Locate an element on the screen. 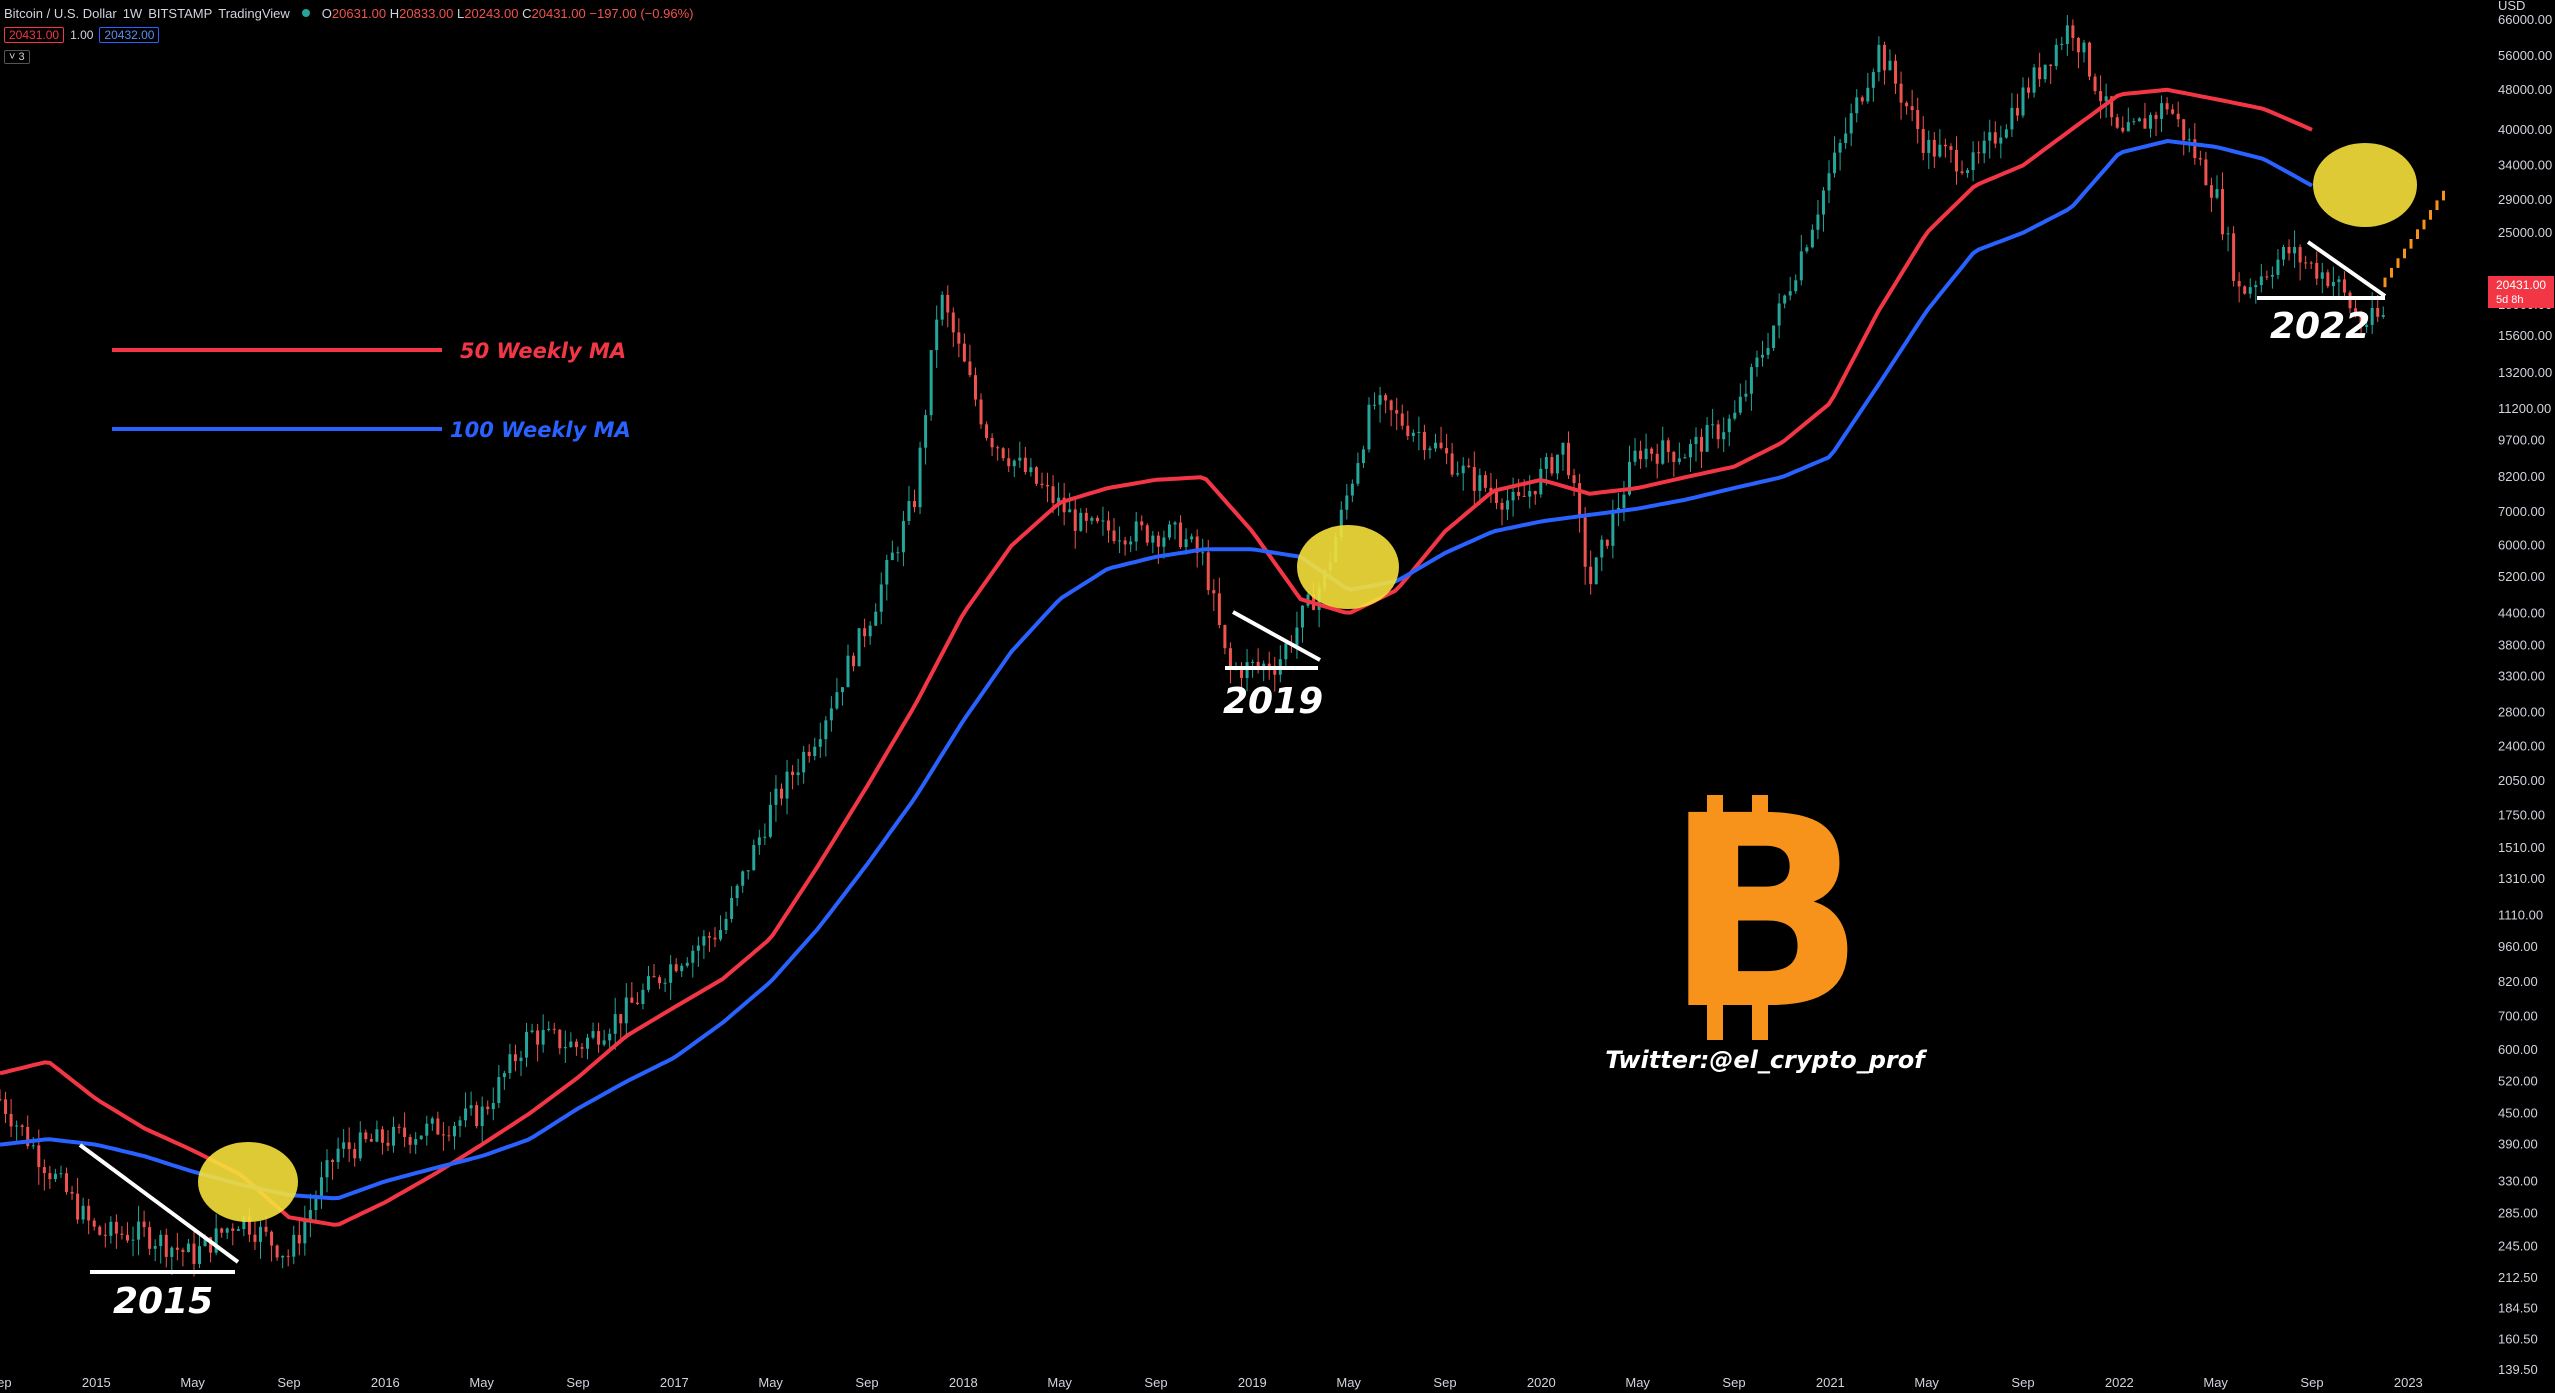 The image size is (2555, 1393). ma100-legend-label: 100 Weekly MA is located at coordinates (540, 430).